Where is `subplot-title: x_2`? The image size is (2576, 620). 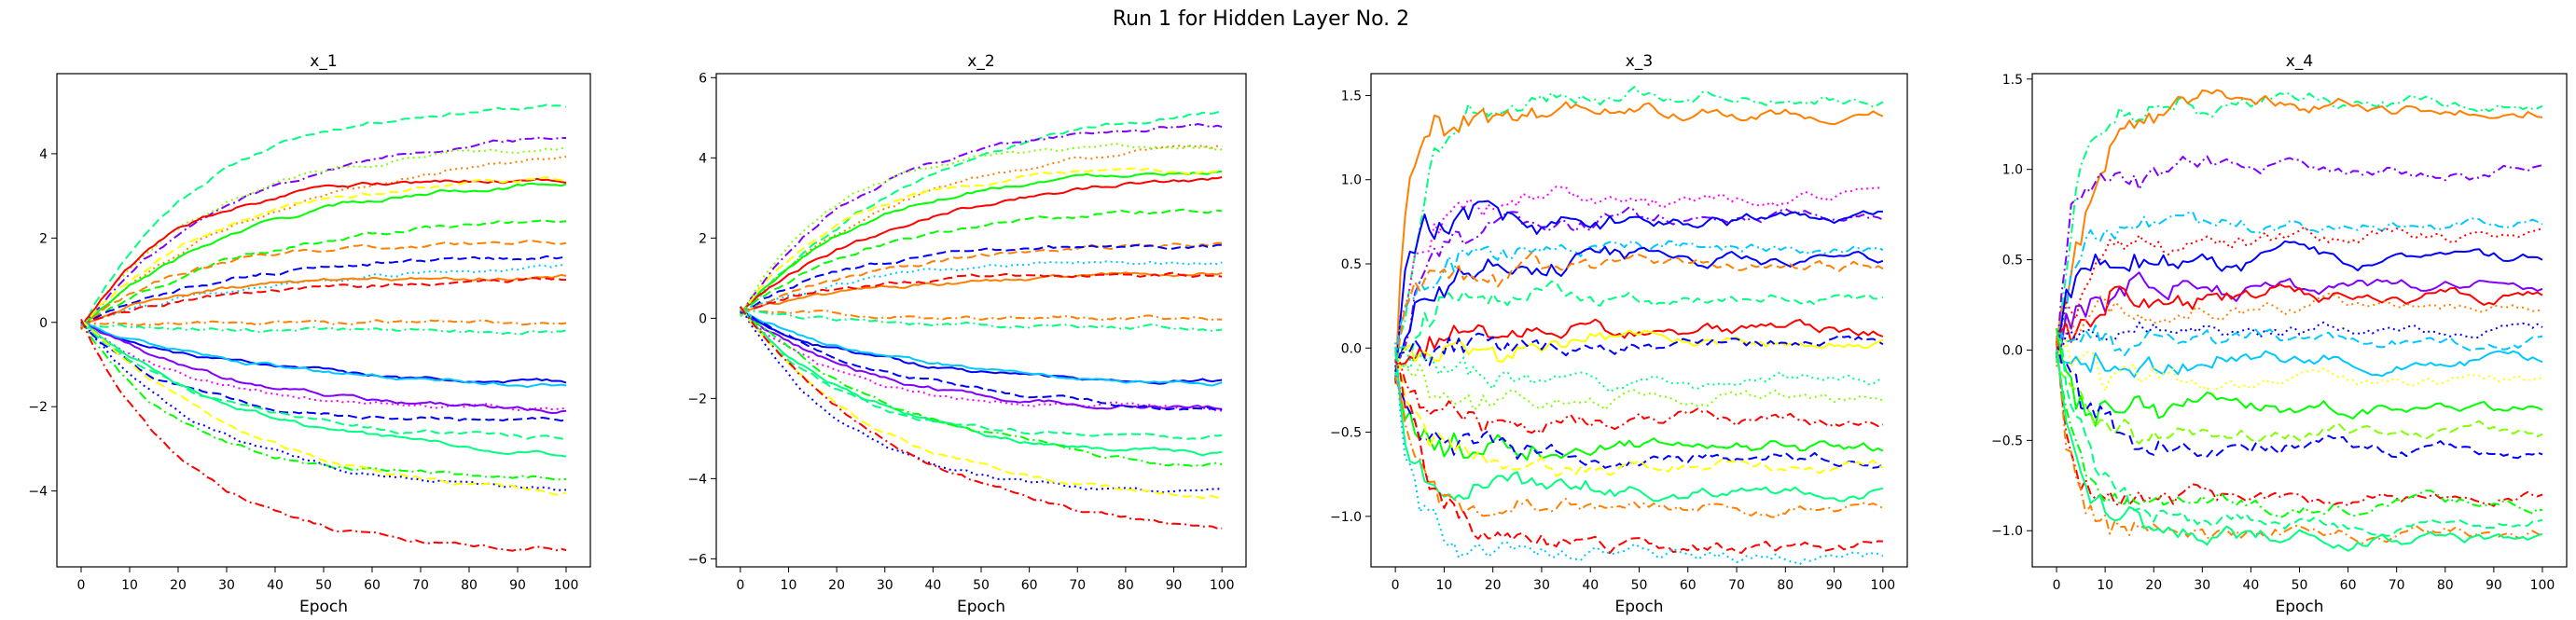
subplot-title: x_2 is located at coordinates (980, 61).